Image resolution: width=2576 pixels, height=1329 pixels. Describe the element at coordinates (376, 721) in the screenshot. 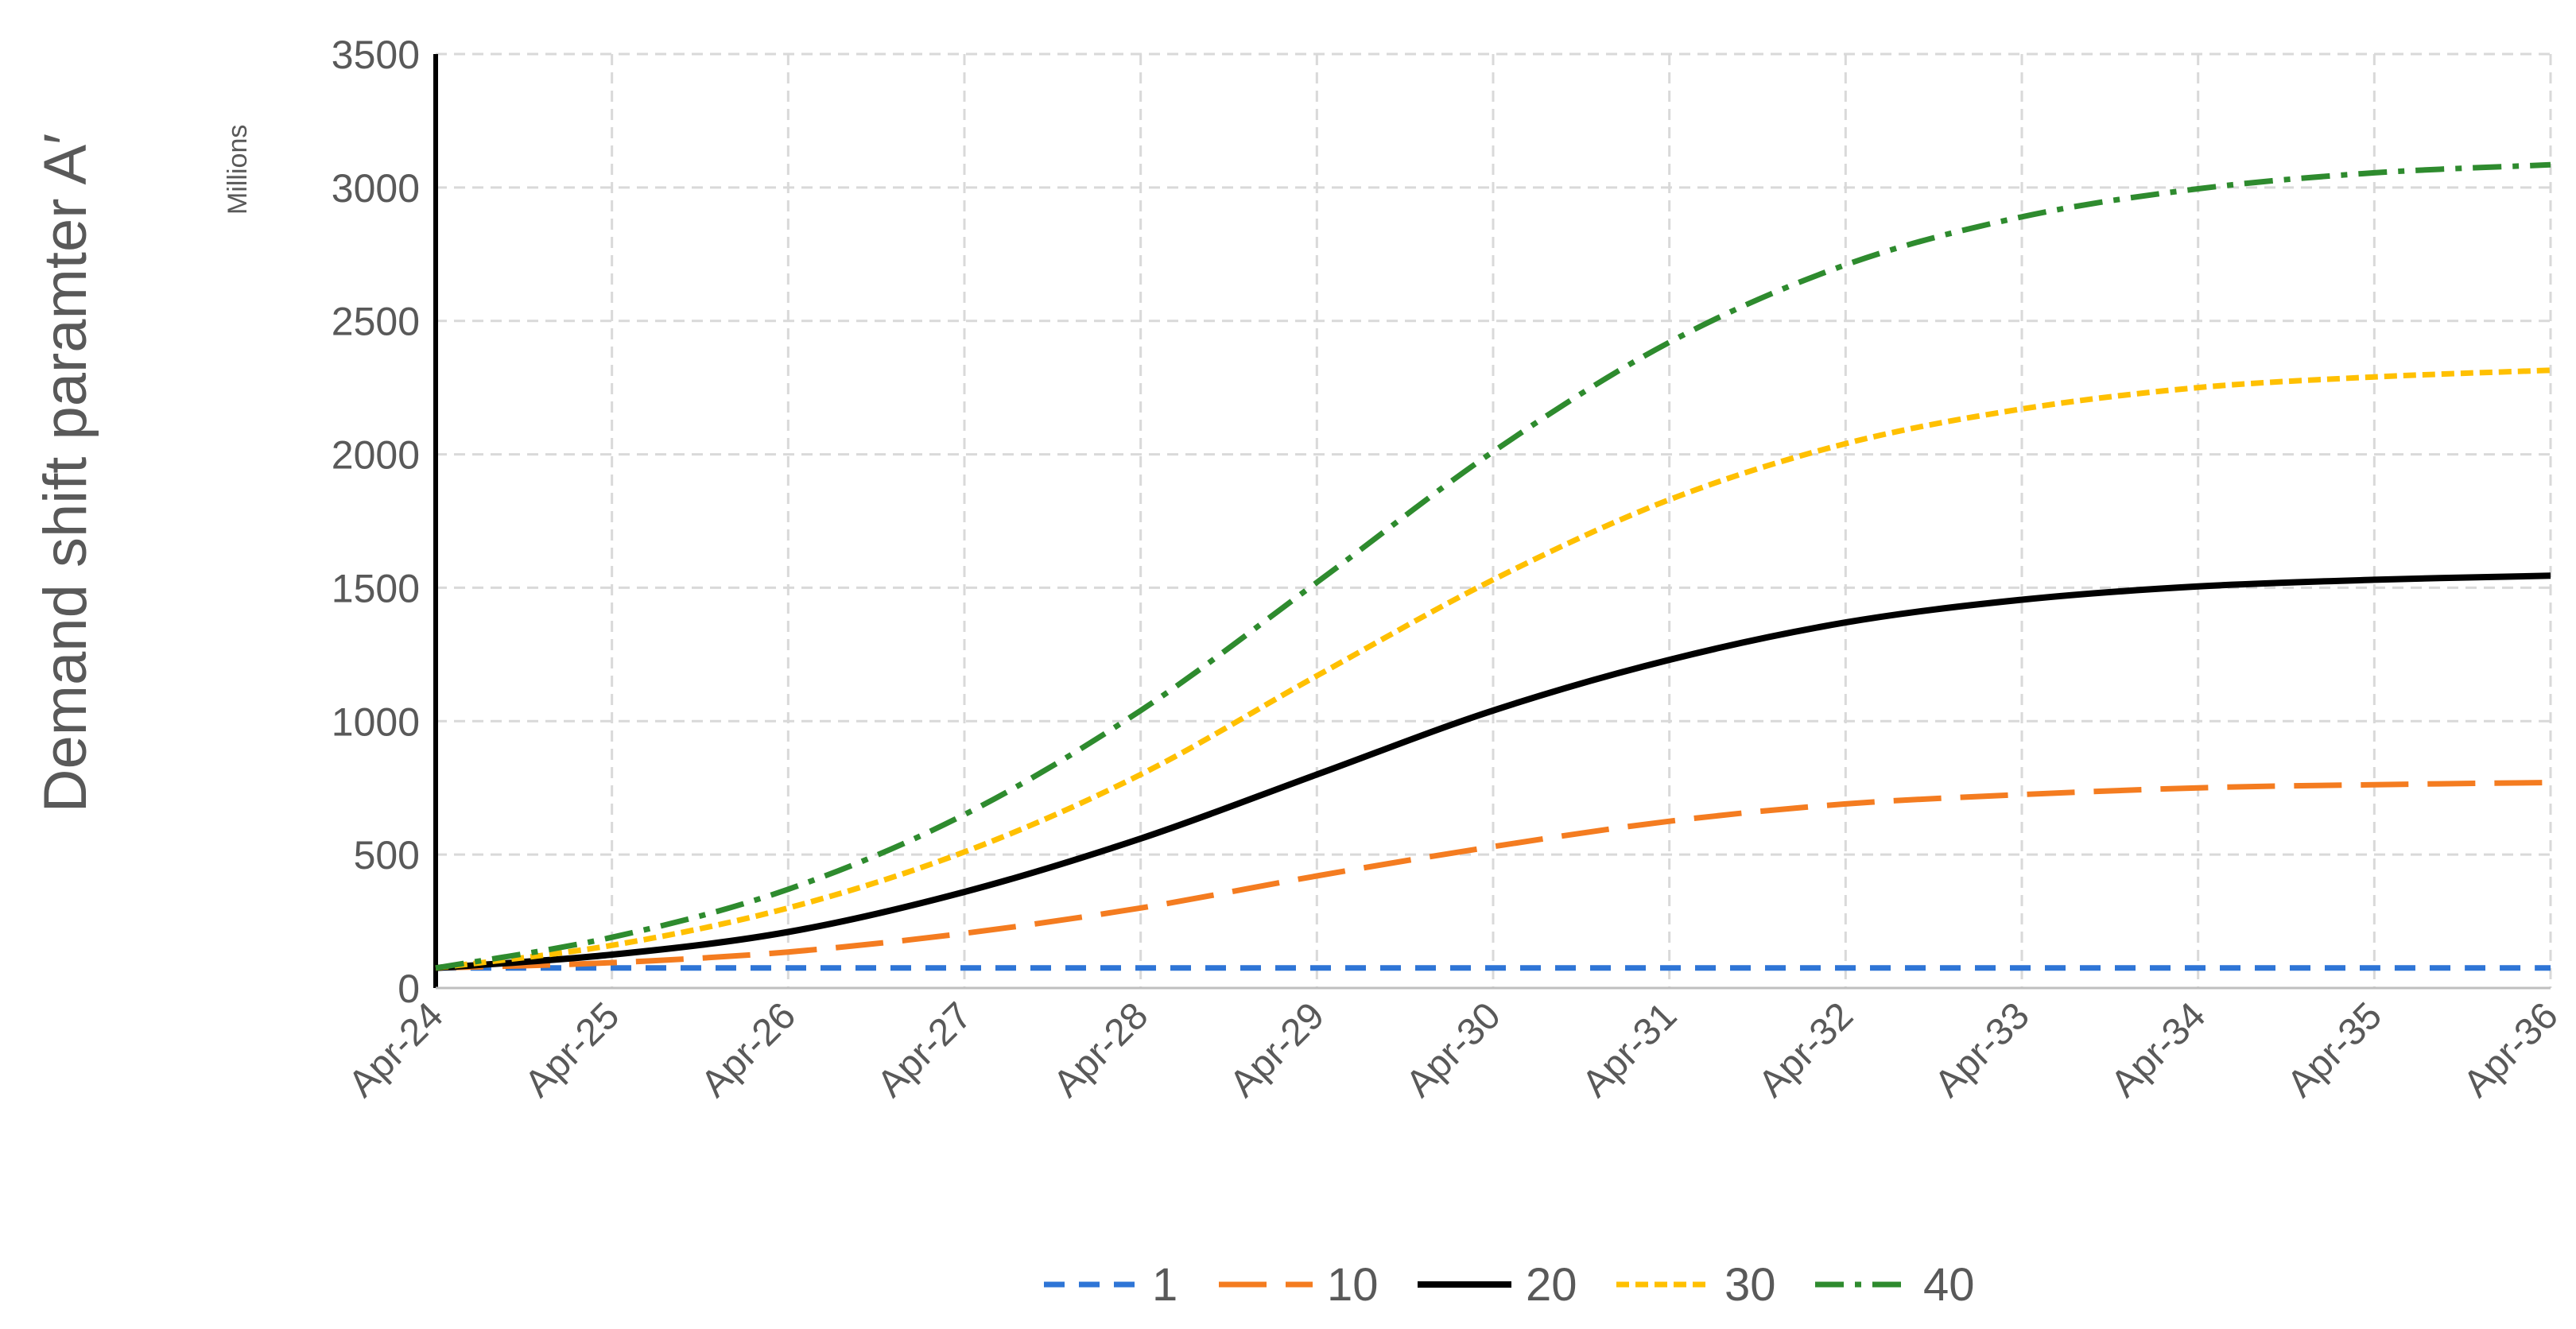

I see `y-tick-label: 1000` at that location.